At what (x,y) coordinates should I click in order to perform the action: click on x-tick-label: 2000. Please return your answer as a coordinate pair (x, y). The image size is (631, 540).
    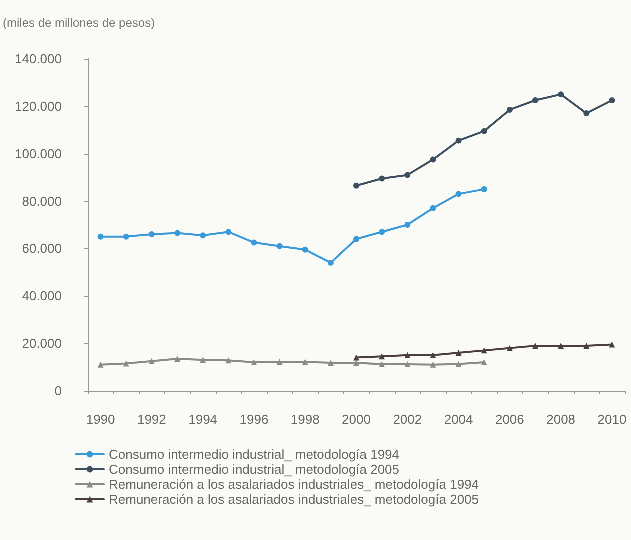
    Looking at the image, I should click on (356, 419).